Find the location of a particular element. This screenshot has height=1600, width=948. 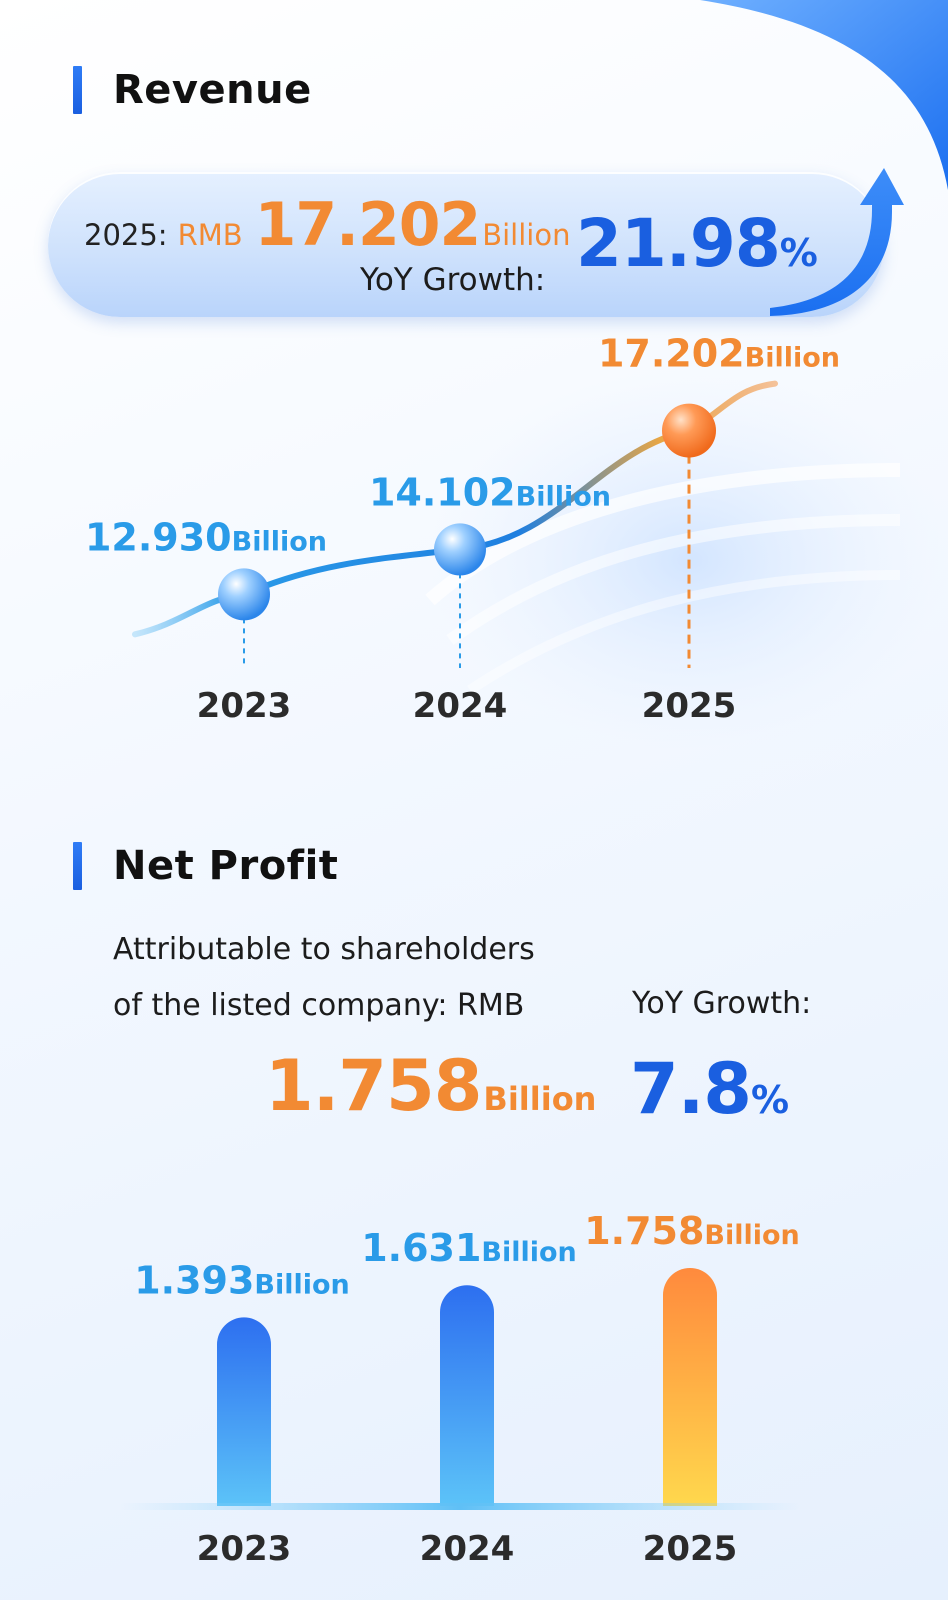

revenue-value-label-2025-number: 17.202 is located at coordinates (671, 354).